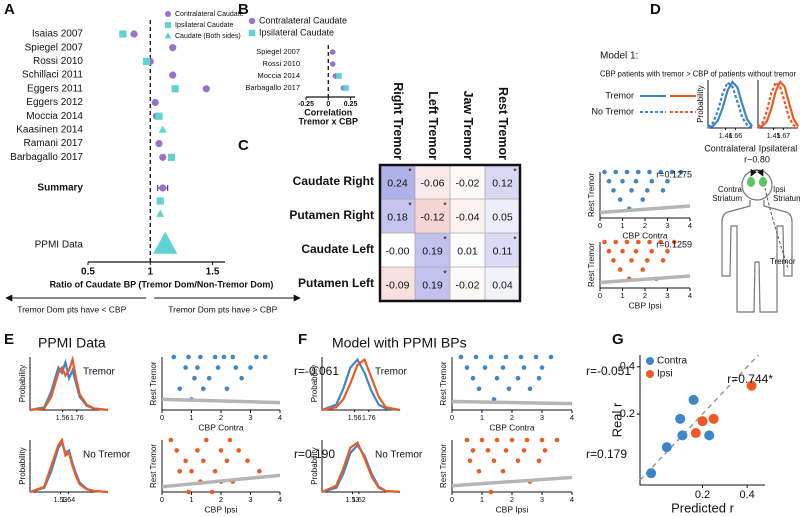 The width and height of the screenshot is (800, 517). What do you see at coordinates (779, 189) in the screenshot?
I see `ipsi-label: Ipsi` at bounding box center [779, 189].